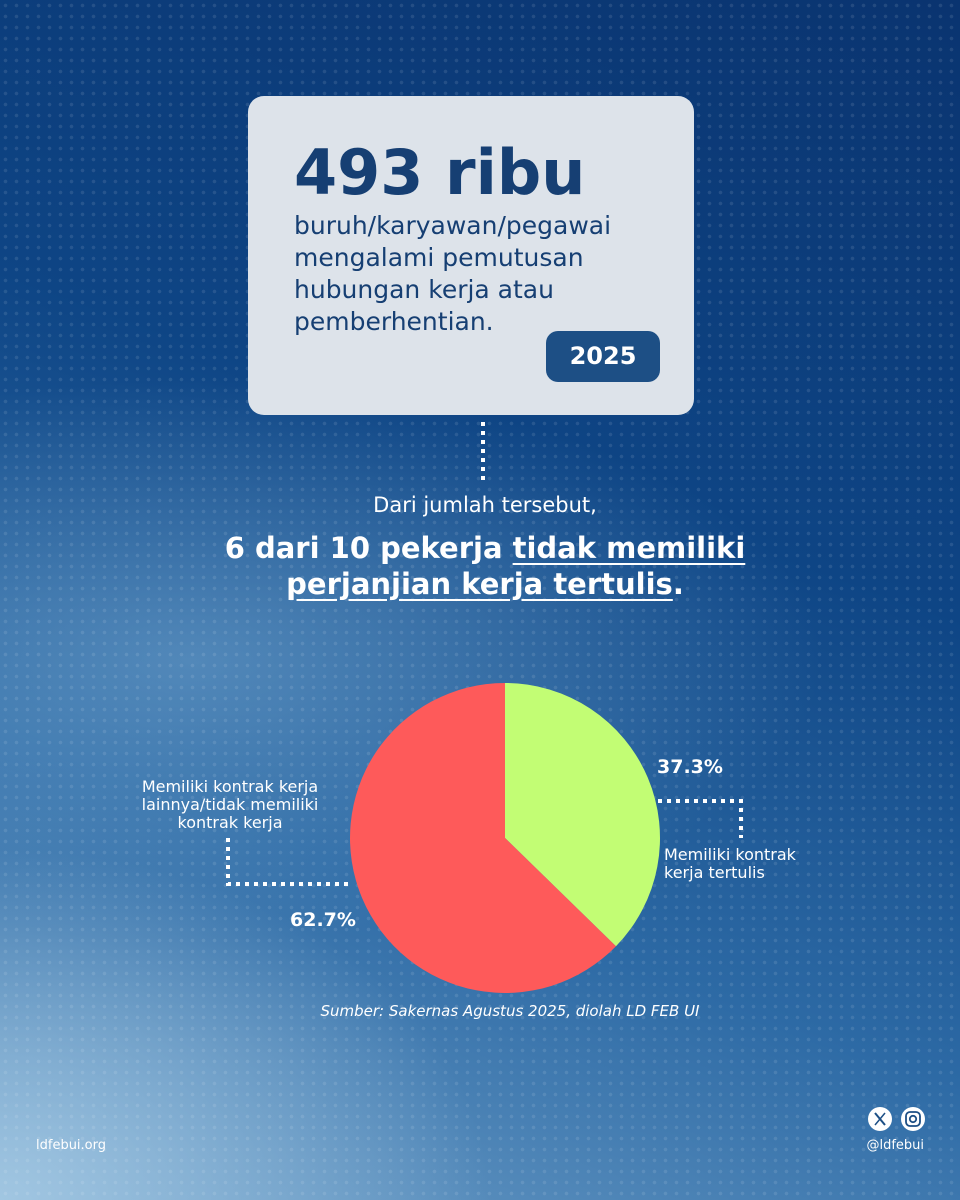 This screenshot has height=1200, width=960. Describe the element at coordinates (913, 1119) in the screenshot. I see `instagram-icon` at that location.